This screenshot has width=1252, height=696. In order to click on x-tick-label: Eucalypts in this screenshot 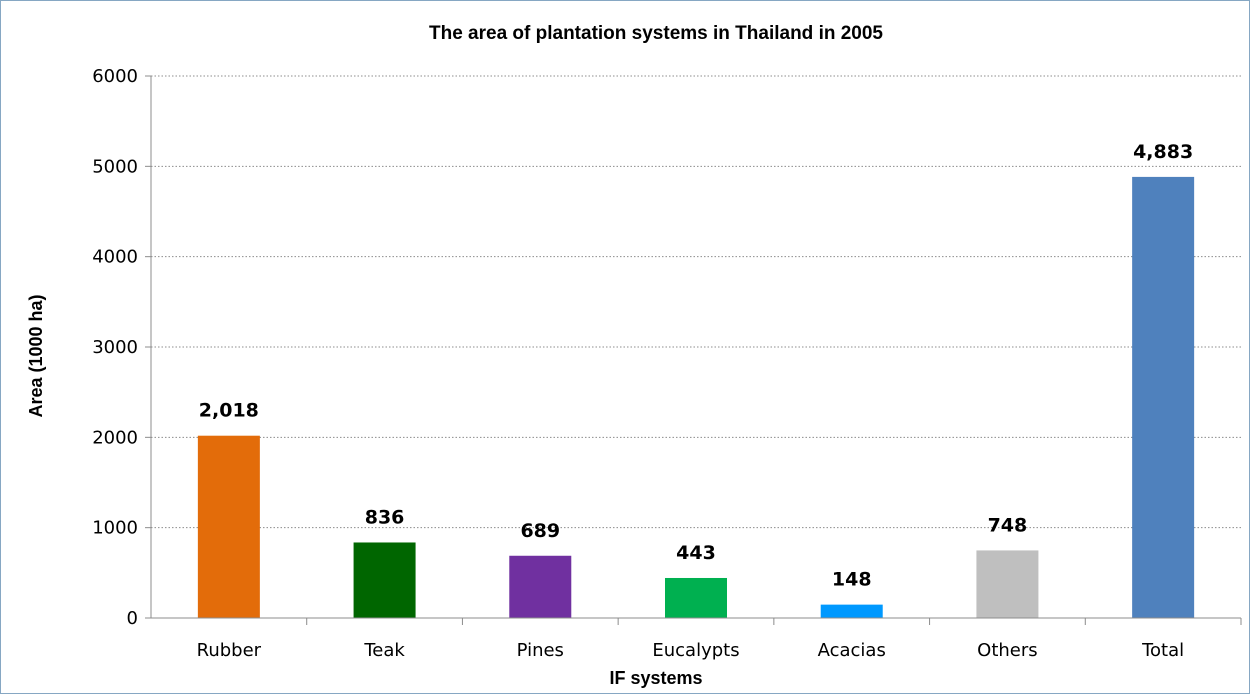, I will do `click(695, 650)`.